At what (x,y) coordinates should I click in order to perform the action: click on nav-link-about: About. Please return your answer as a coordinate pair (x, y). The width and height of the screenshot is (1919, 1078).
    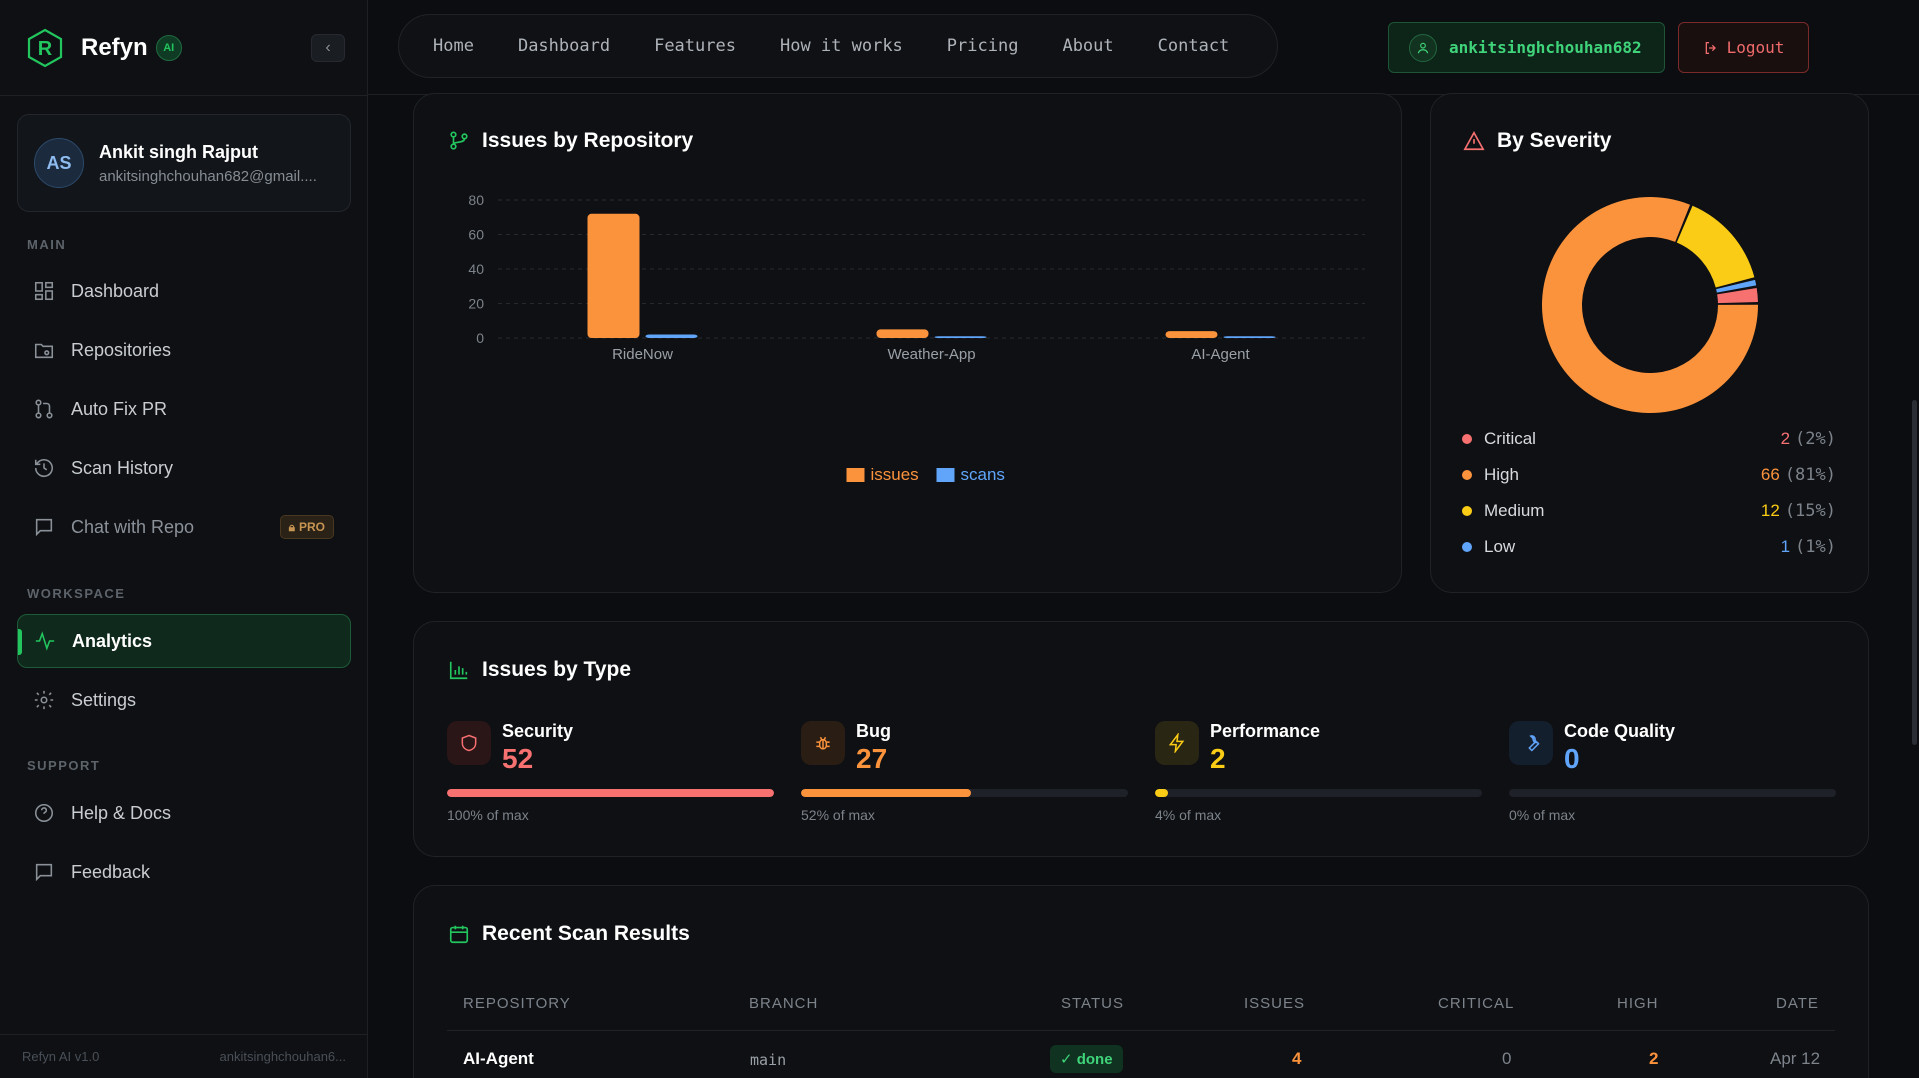
    Looking at the image, I should click on (1088, 46).